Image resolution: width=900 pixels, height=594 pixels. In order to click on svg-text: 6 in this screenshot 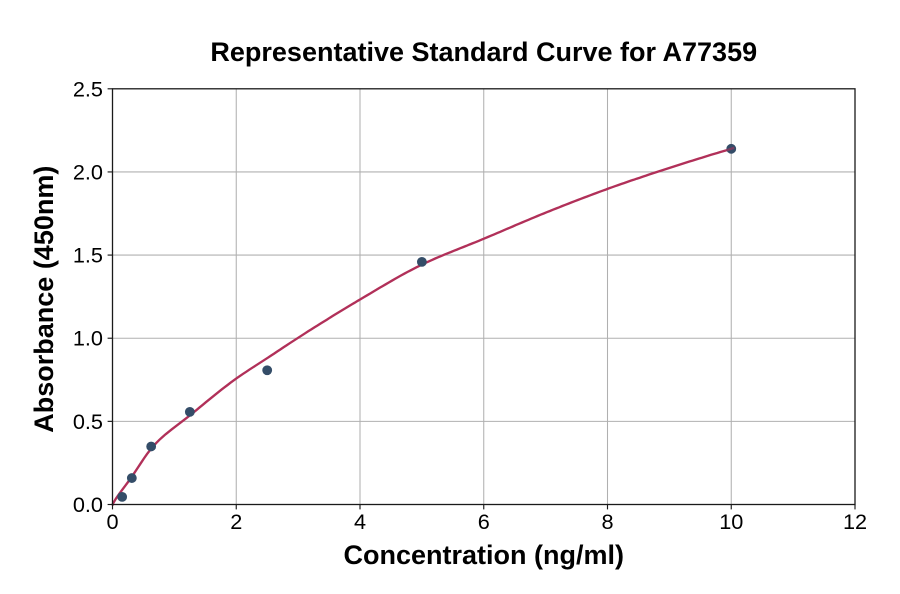, I will do `click(484, 521)`.